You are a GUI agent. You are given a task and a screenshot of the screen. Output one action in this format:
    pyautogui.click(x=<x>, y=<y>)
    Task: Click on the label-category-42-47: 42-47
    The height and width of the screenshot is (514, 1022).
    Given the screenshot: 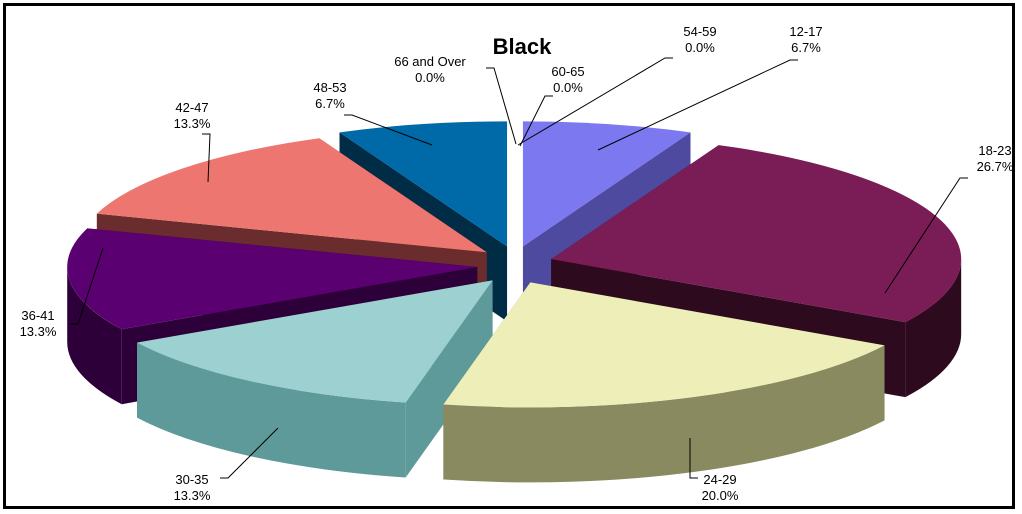 What is the action you would take?
    pyautogui.click(x=191, y=107)
    